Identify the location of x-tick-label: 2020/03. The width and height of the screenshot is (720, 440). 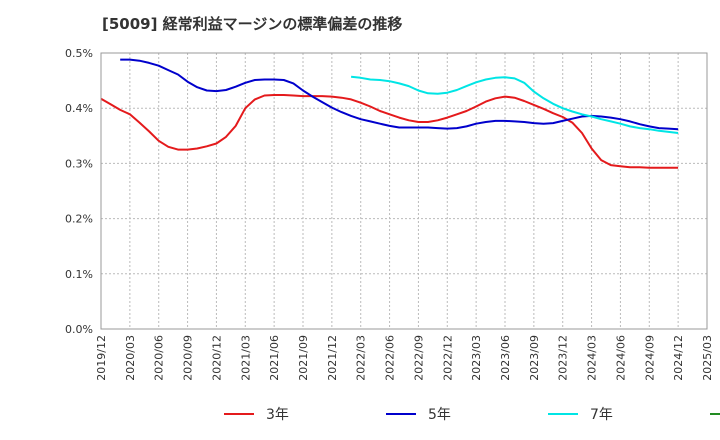
(130, 358).